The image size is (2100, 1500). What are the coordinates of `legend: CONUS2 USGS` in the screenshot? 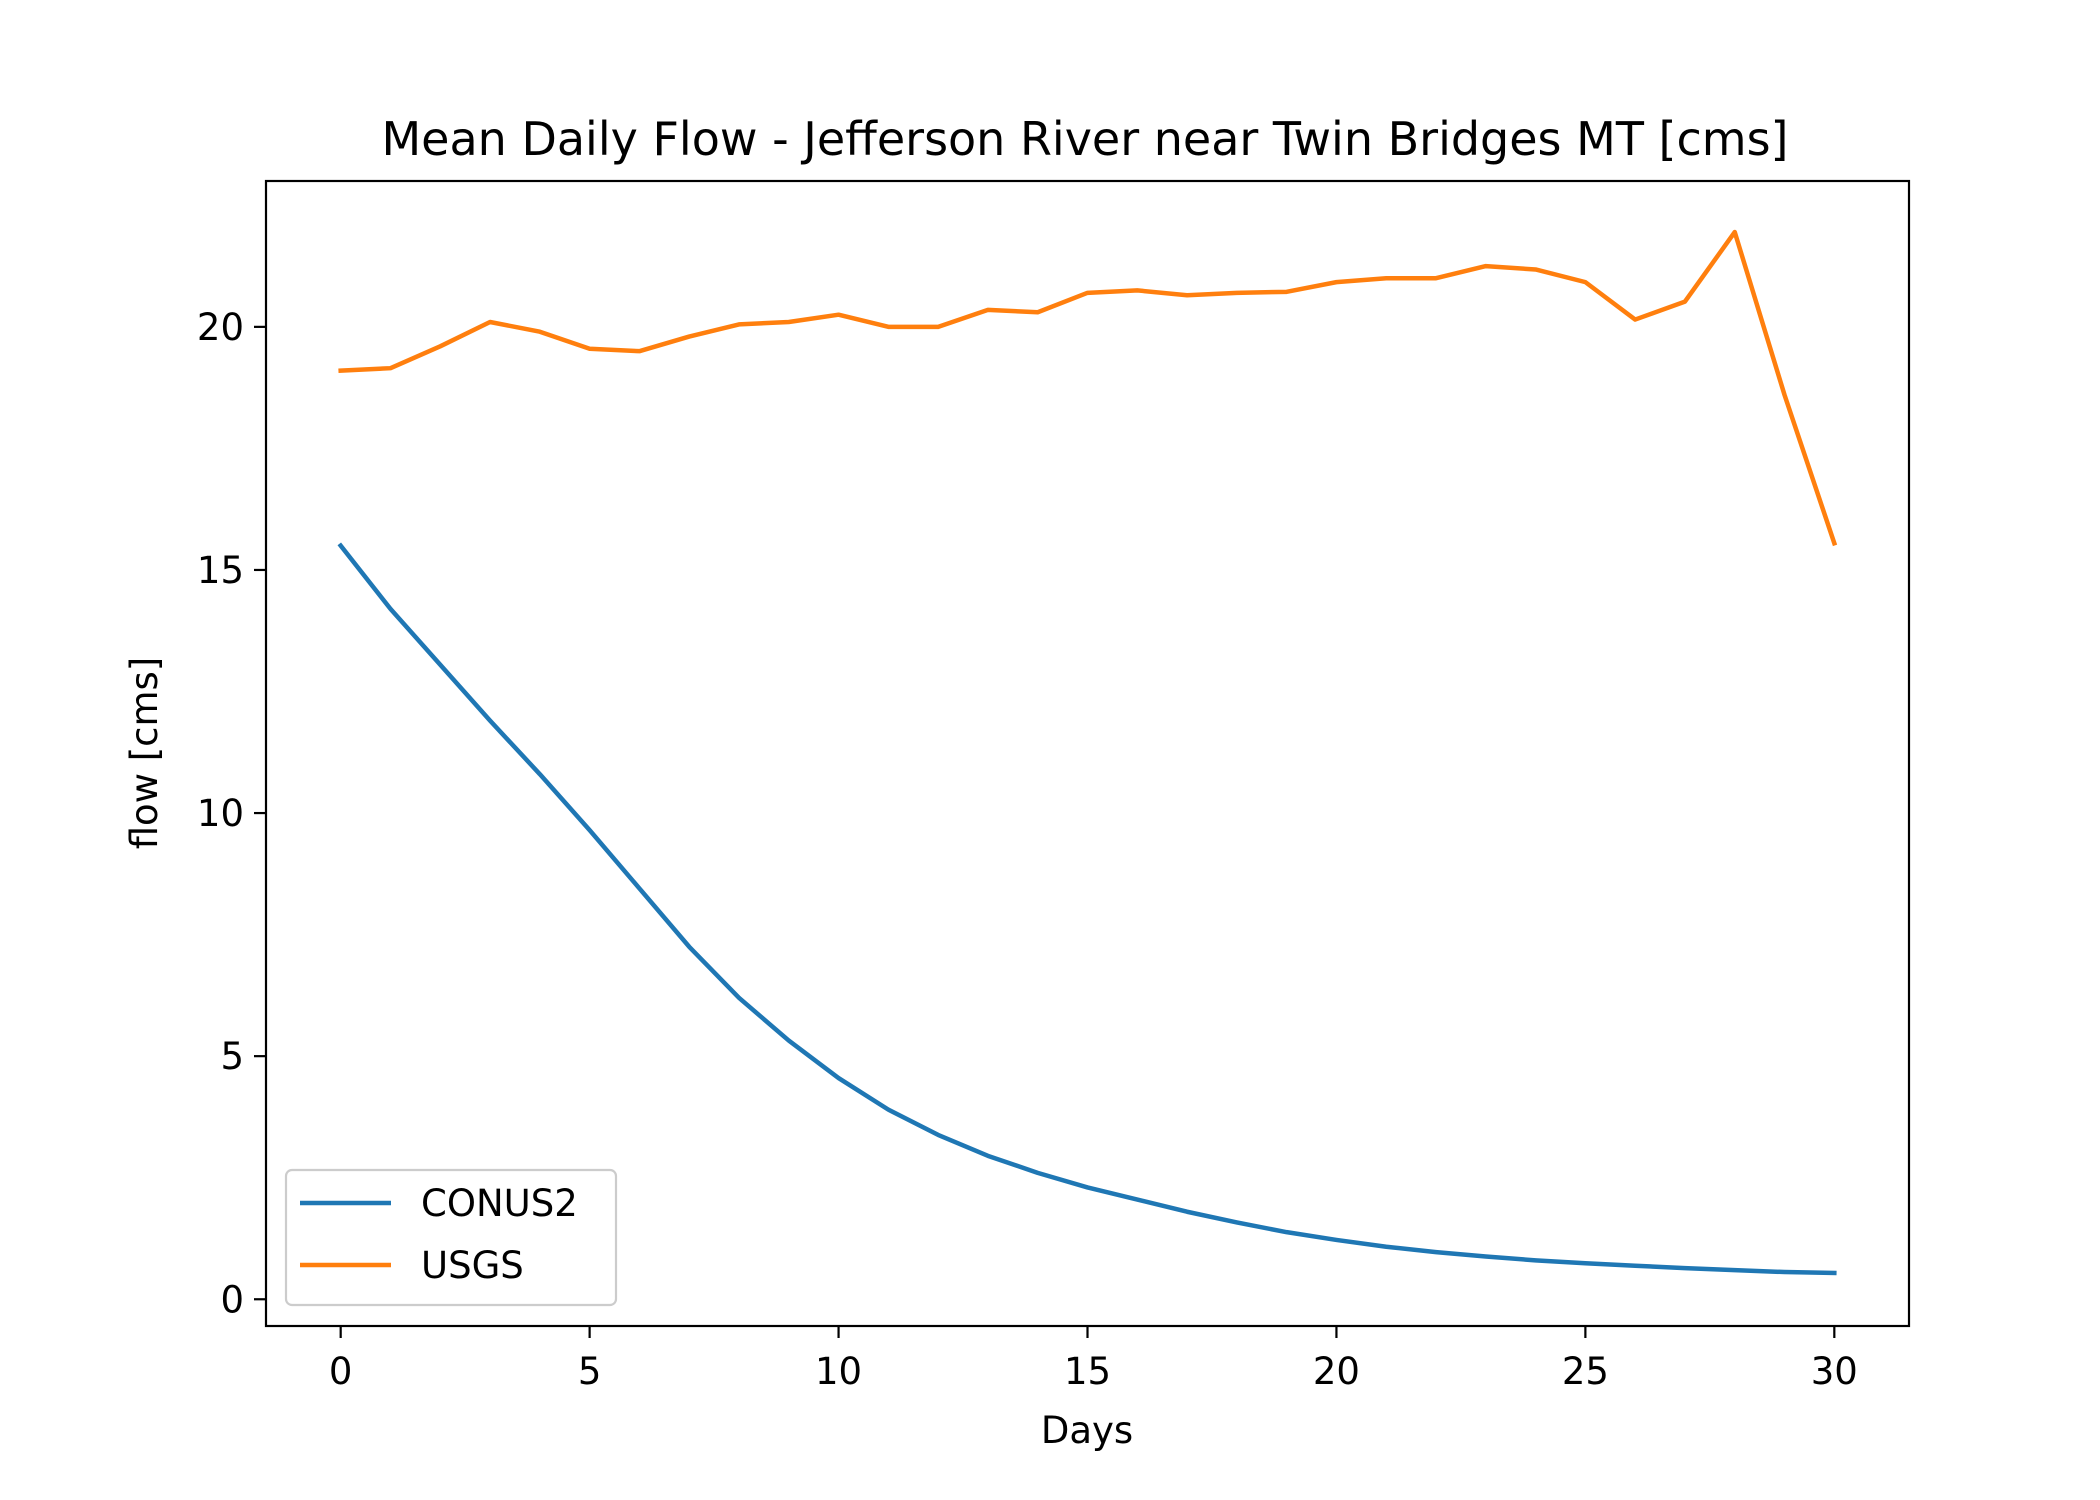 It's located at (451, 1237).